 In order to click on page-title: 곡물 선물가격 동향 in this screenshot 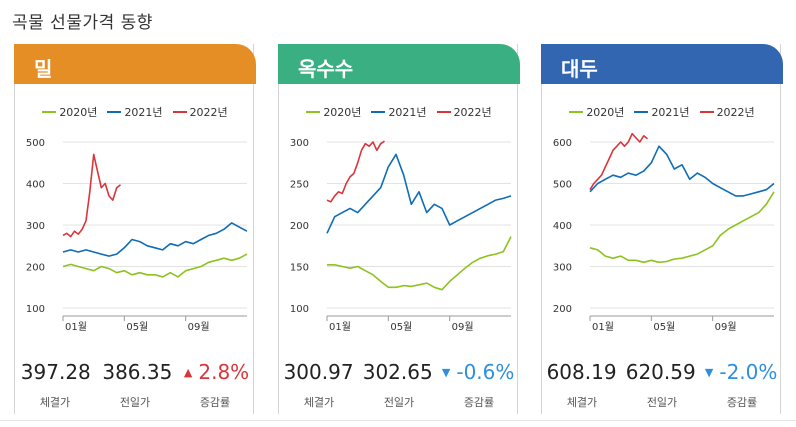, I will do `click(82, 23)`.